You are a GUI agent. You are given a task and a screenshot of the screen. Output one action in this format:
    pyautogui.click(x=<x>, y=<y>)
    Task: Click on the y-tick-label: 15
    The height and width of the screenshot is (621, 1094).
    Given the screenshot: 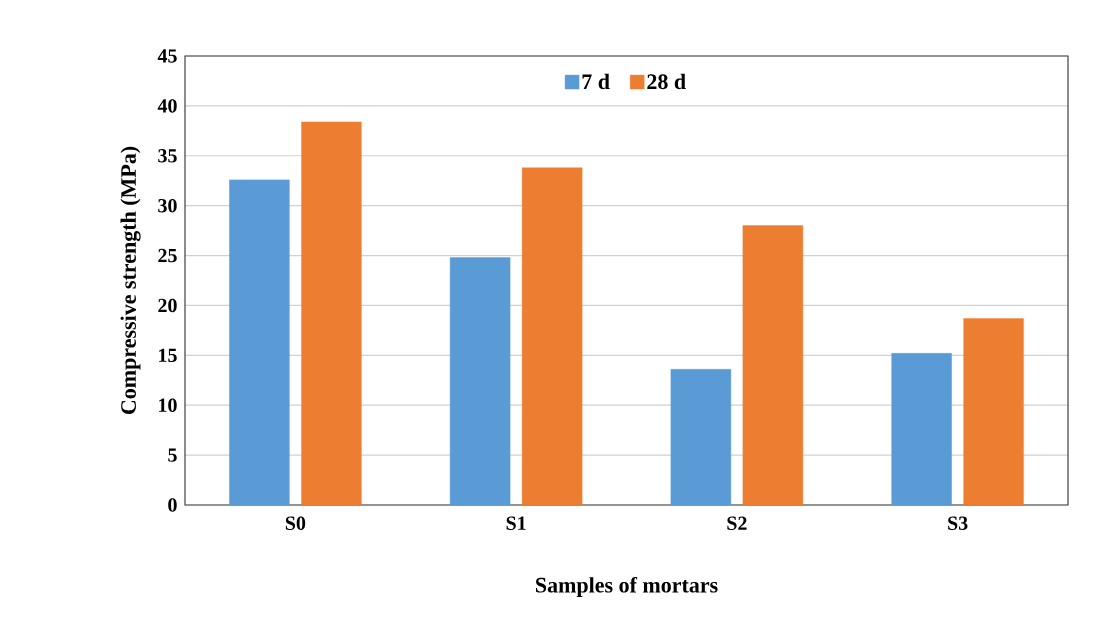 What is the action you would take?
    pyautogui.click(x=168, y=355)
    